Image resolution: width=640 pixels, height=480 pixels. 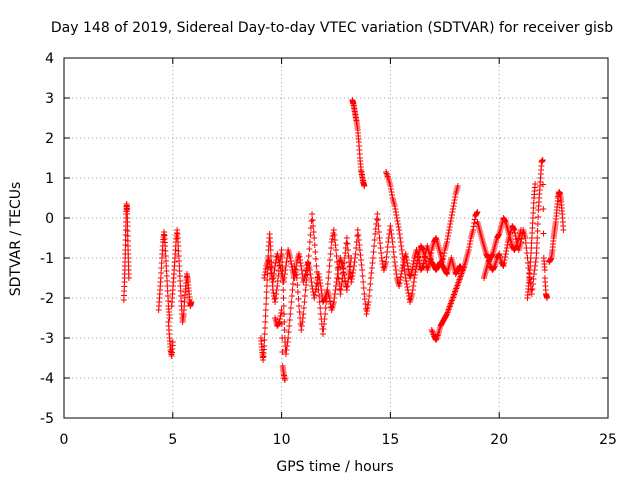 What do you see at coordinates (47, 339) in the screenshot?
I see `y-tick-label: -3` at bounding box center [47, 339].